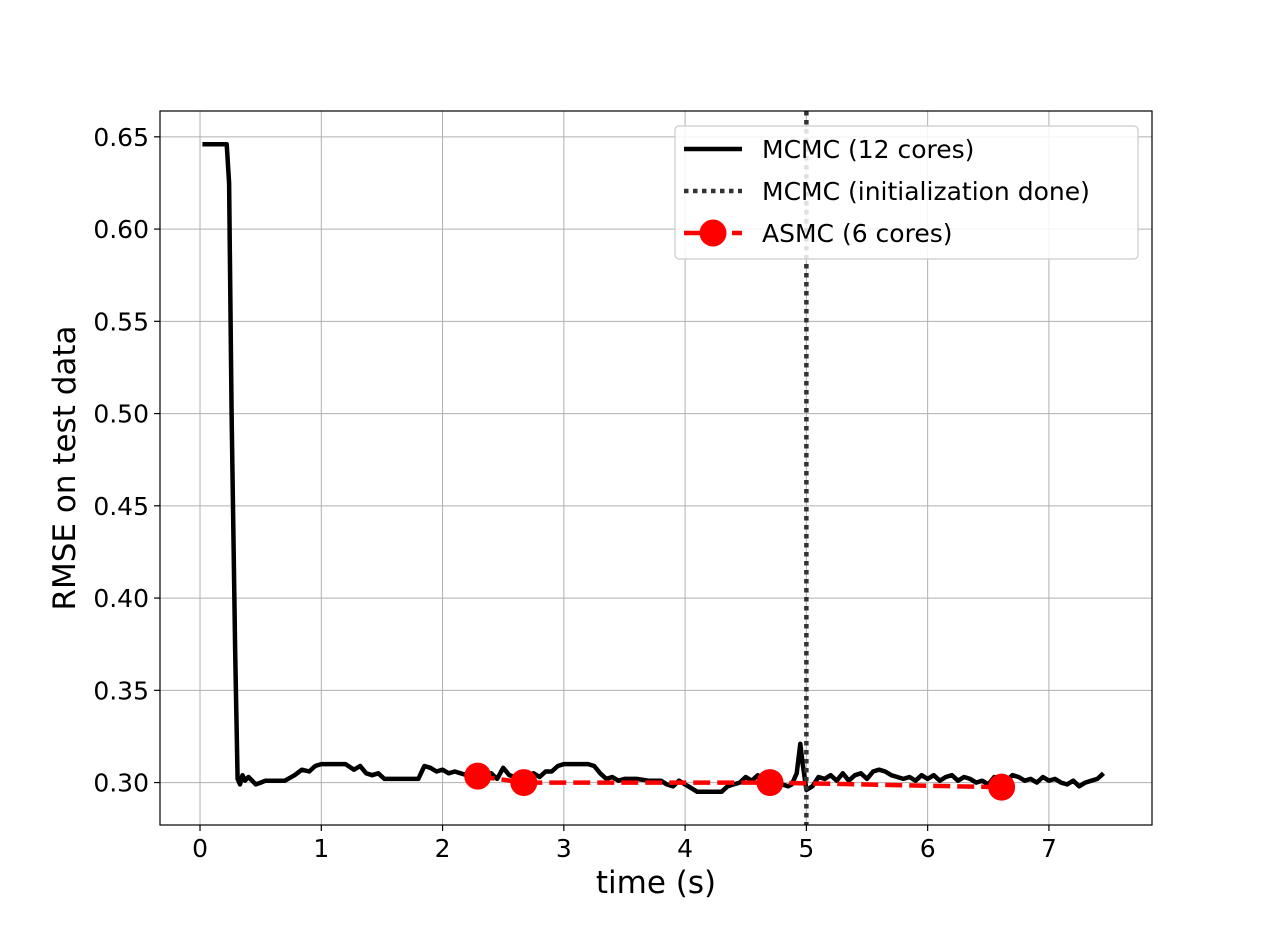  Describe the element at coordinates (121, 598) in the screenshot. I see `y-tick-label: 0.40` at that location.